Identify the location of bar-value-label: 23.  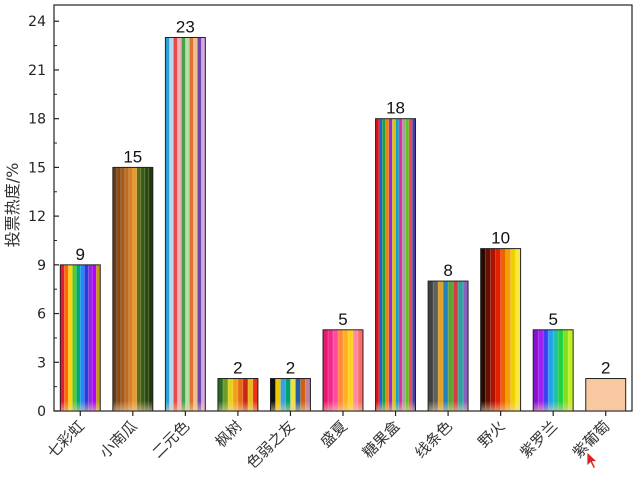
(185, 26).